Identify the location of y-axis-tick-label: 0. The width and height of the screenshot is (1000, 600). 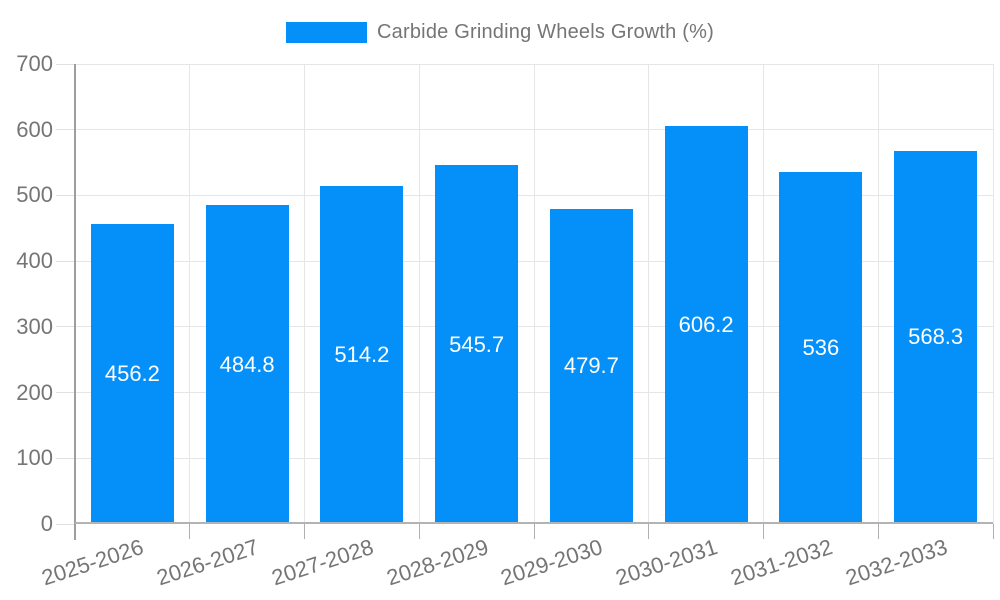
(46, 523).